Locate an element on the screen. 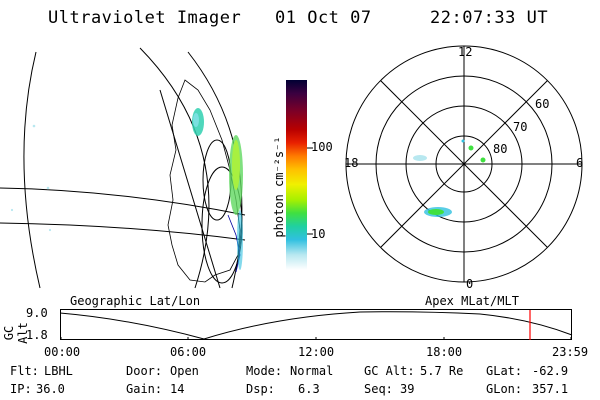 This screenshot has height=400, width=600. param-gc-alt-value: 5.7 Re is located at coordinates (442, 371).